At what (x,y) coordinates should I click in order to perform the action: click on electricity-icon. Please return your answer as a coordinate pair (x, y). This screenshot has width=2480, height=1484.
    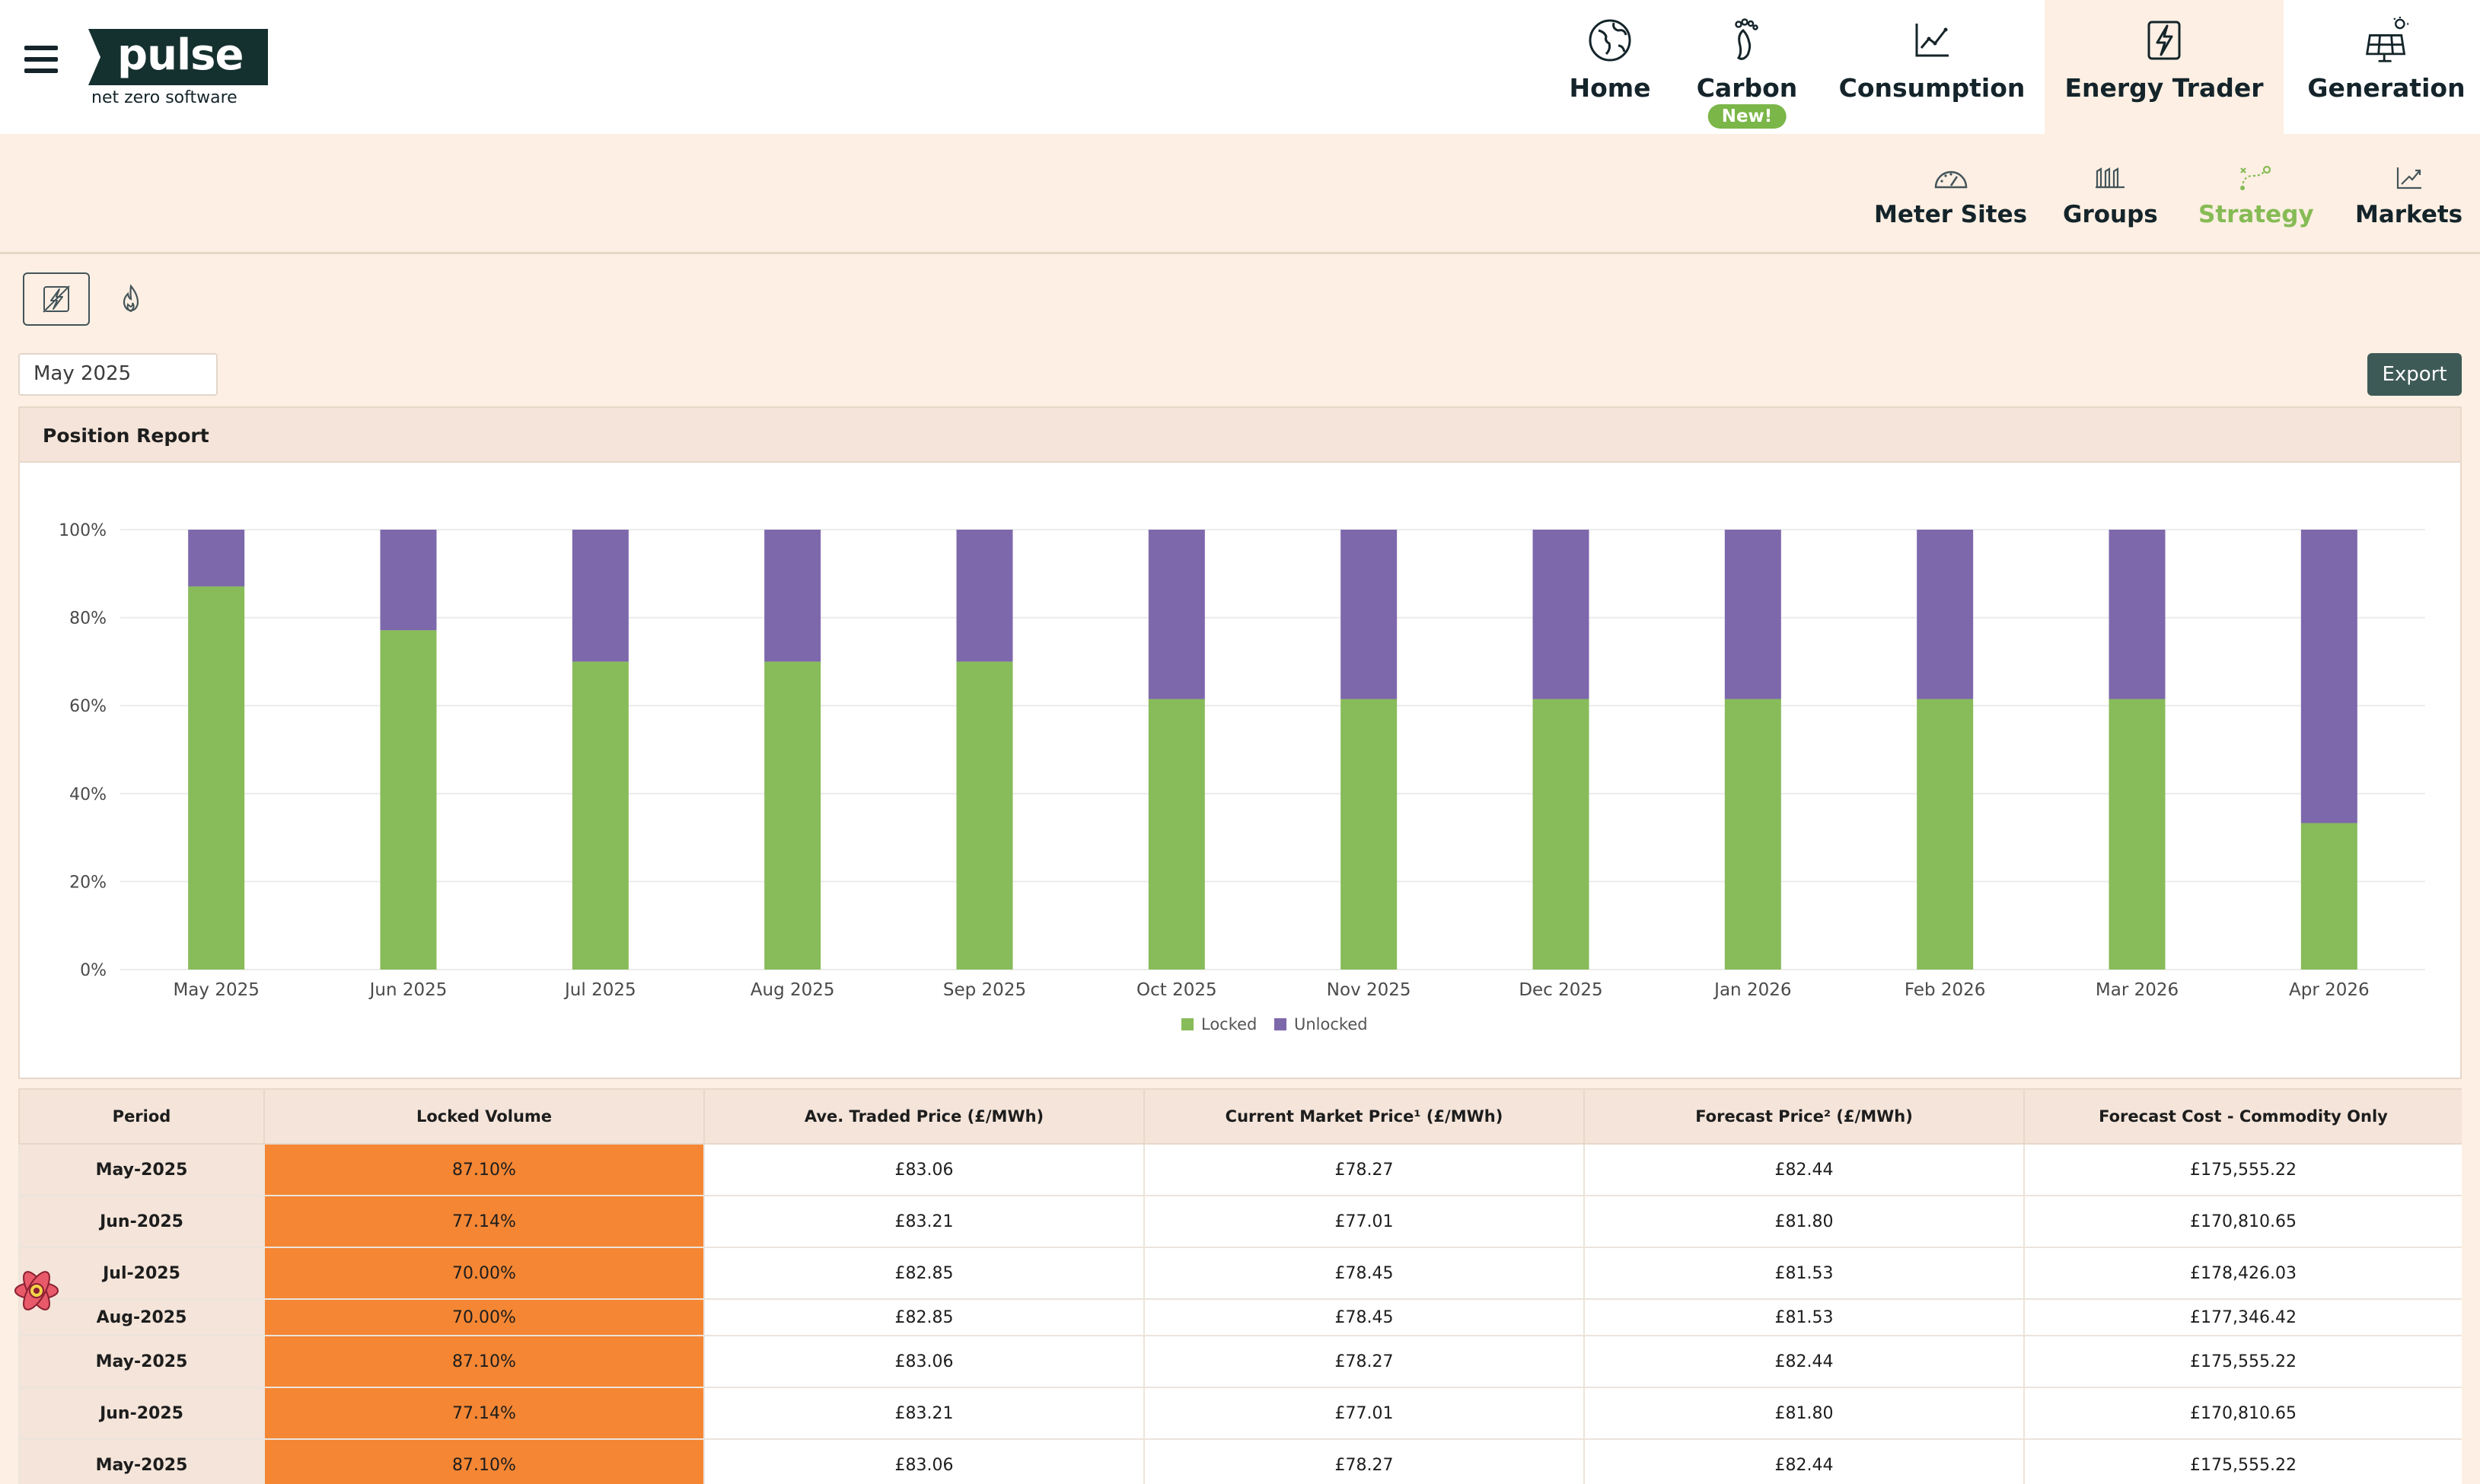
    Looking at the image, I should click on (56, 299).